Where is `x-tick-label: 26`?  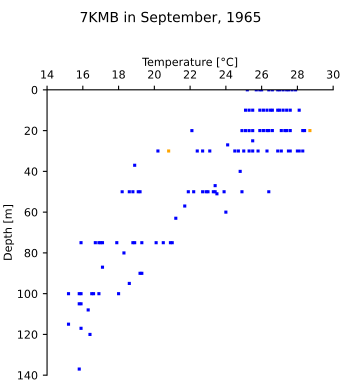 x-tick-label: 26 is located at coordinates (261, 74).